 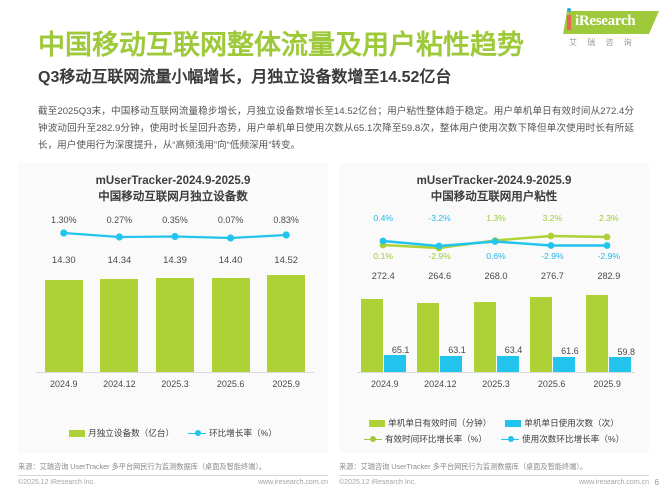 I want to click on page-subtitle: Q3移动互联网流量小幅增长，月独立设备数增至14.52亿台, so click(x=245, y=77).